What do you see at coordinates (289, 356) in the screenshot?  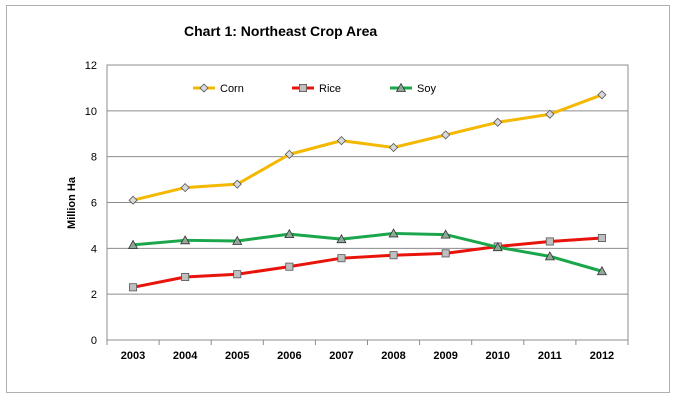 I see `x-tick-label: 2006` at bounding box center [289, 356].